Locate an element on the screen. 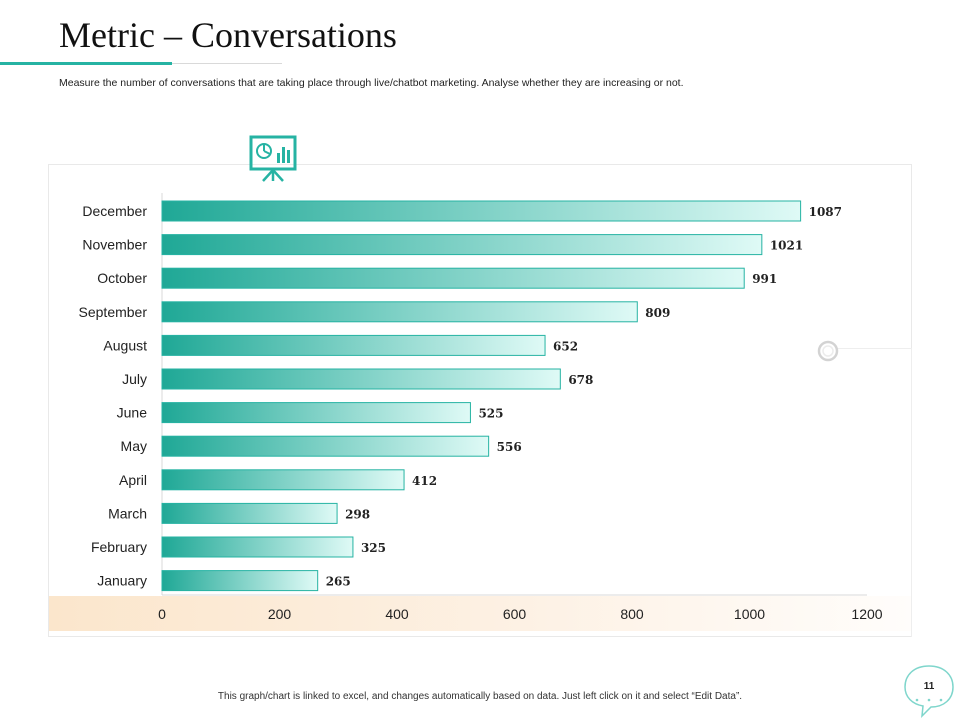  category-label: May is located at coordinates (134, 446).